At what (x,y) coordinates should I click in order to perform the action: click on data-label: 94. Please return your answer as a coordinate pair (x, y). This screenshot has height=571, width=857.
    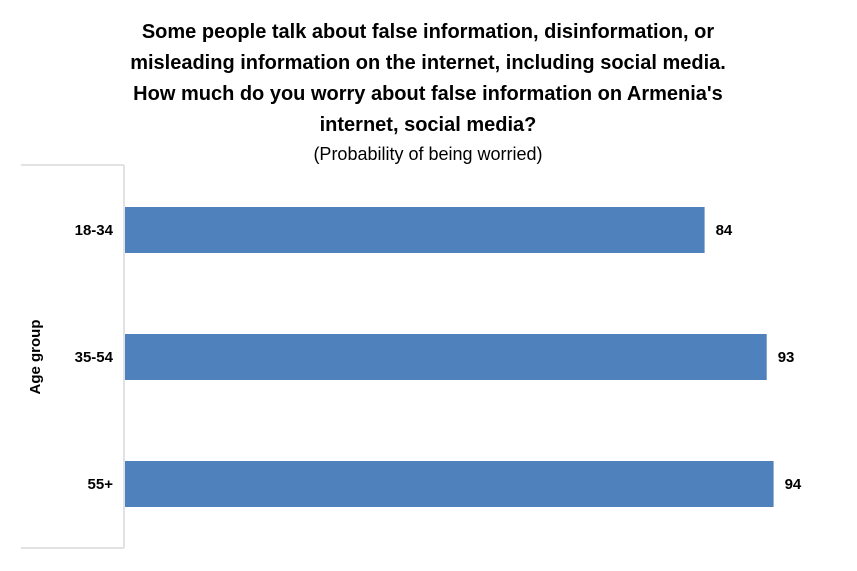
    Looking at the image, I should click on (793, 484).